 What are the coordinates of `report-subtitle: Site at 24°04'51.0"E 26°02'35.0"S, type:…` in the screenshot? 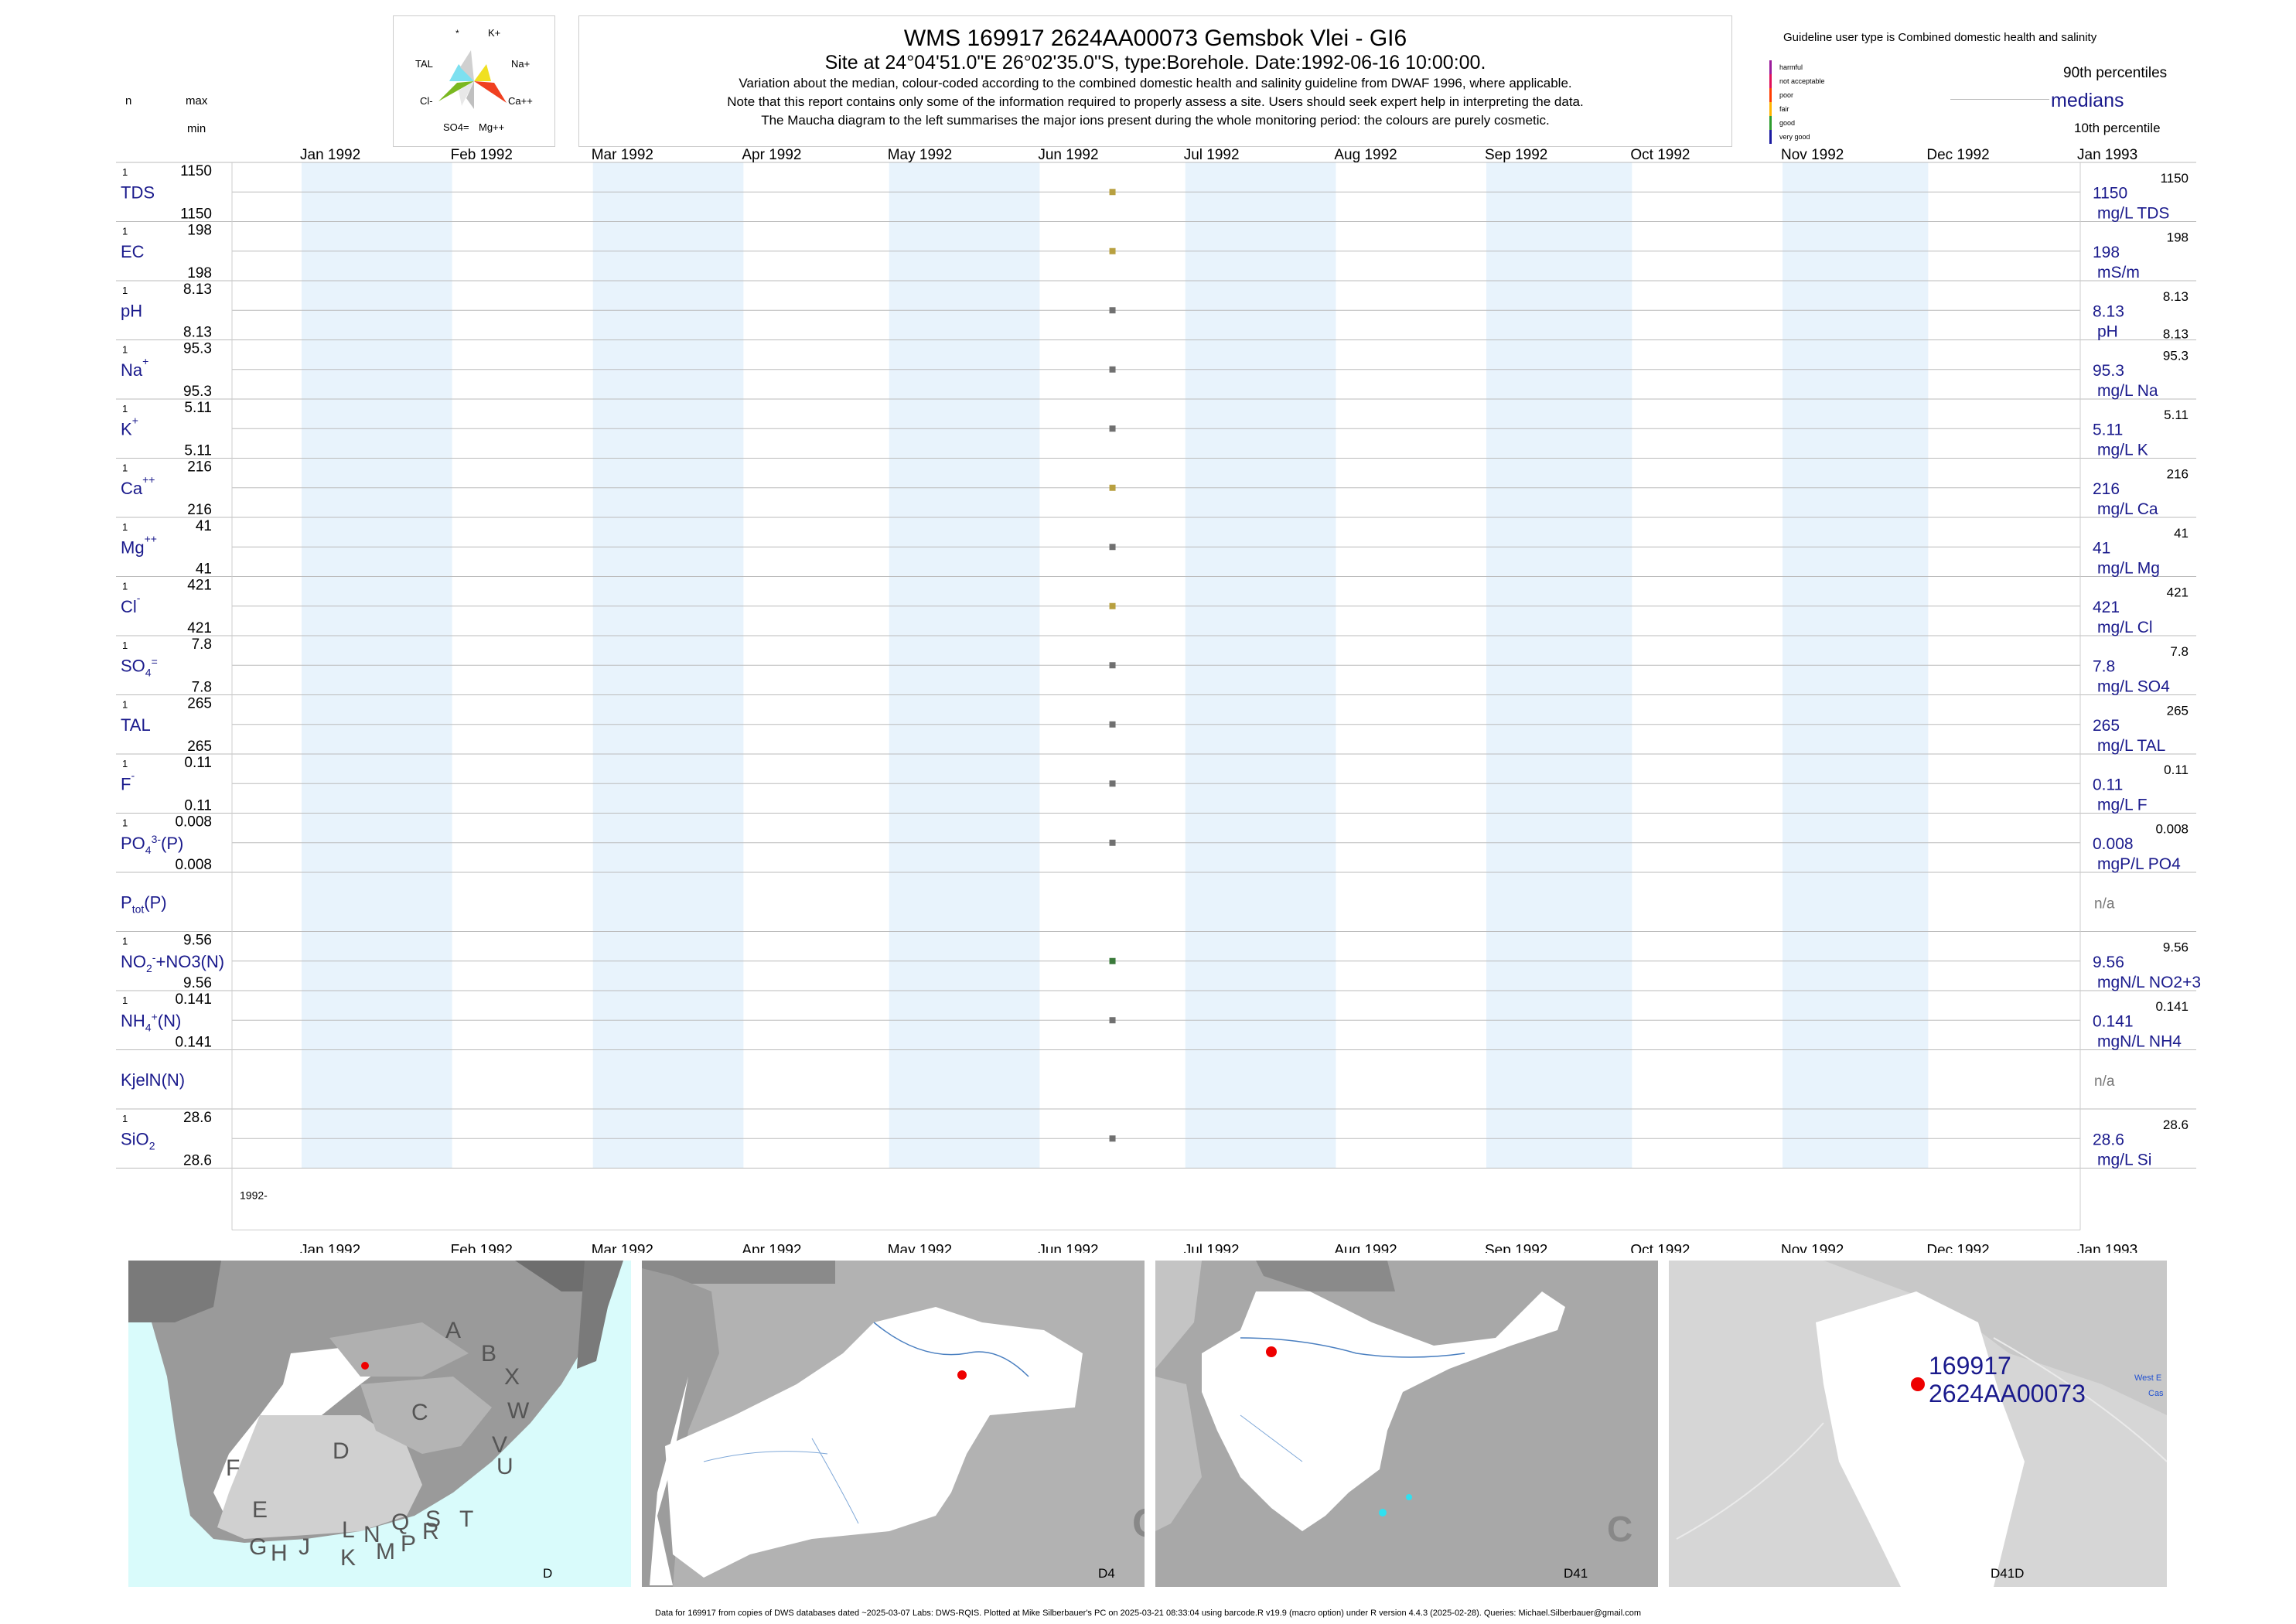 It's located at (1155, 62).